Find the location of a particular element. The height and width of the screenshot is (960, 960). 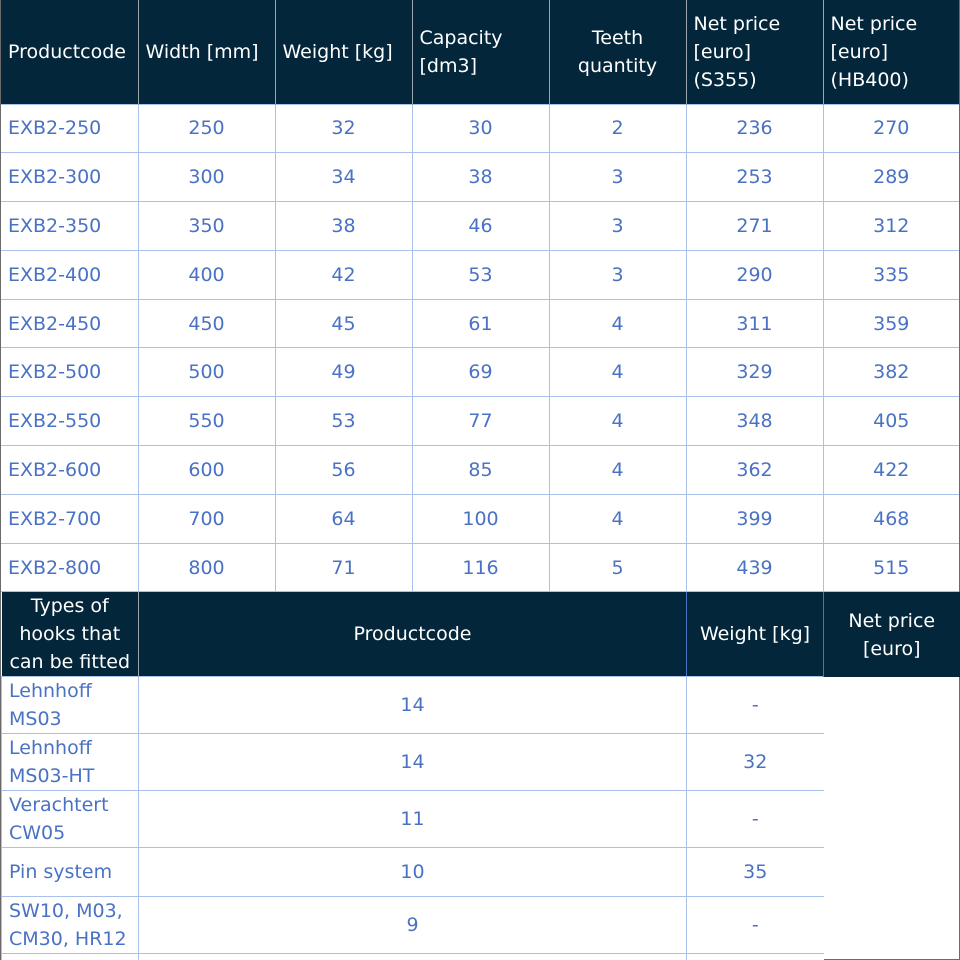

hooks-header-productcode: Productcode is located at coordinates (412, 635).